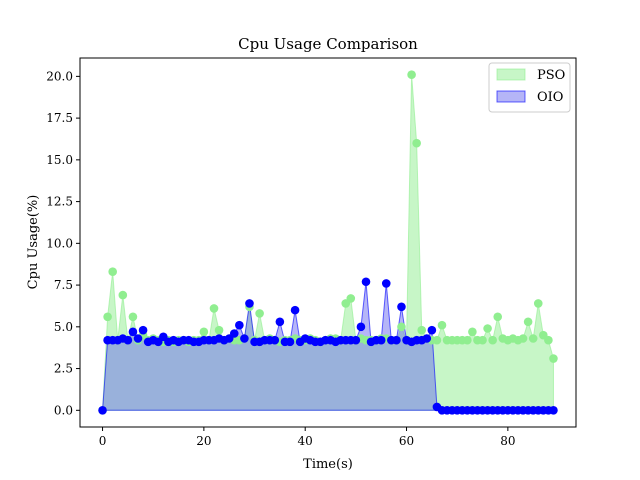 The width and height of the screenshot is (640, 480). What do you see at coordinates (507, 441) in the screenshot?
I see `x-tick-label: 80` at bounding box center [507, 441].